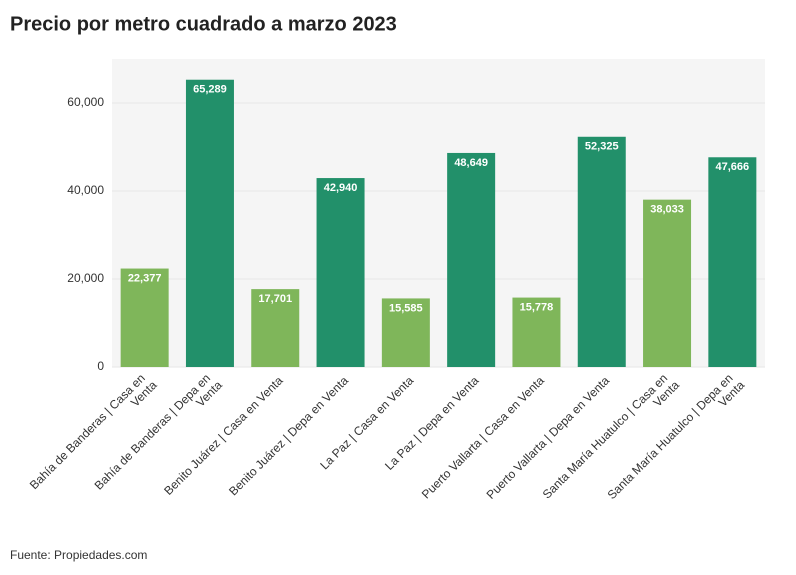 The image size is (796, 575). What do you see at coordinates (341, 188) in the screenshot?
I see `value-label: 42,940` at bounding box center [341, 188].